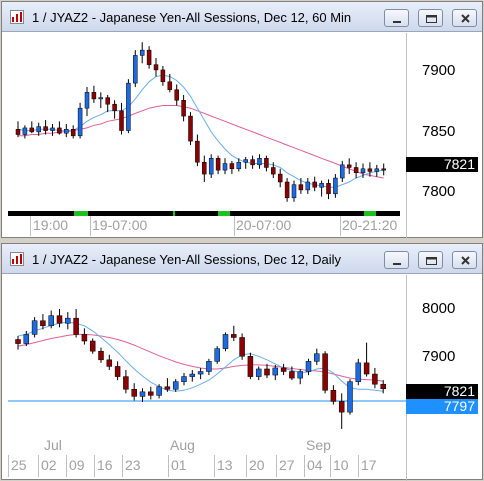 Image resolution: width=484 pixels, height=481 pixels. I want to click on month-label: Sep, so click(318, 445).